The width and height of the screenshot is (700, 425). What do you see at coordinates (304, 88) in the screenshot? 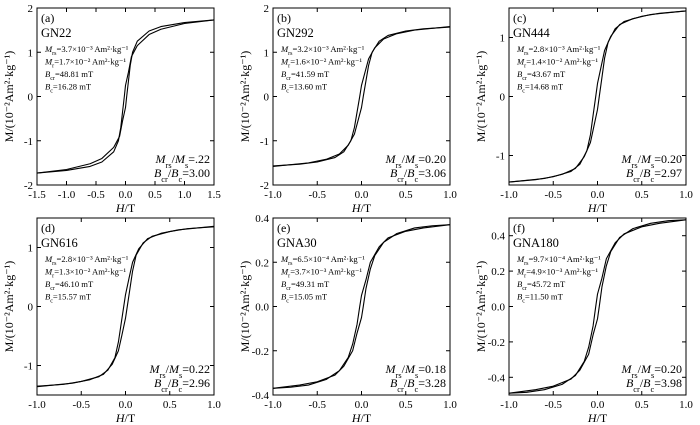
I see `parameter-text: Bc=13.60 mT` at bounding box center [304, 88].